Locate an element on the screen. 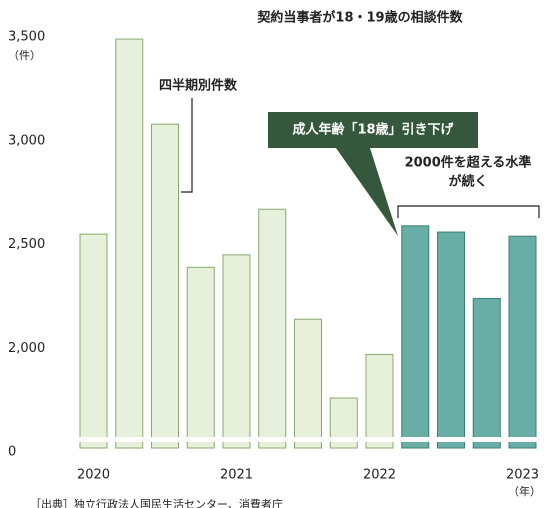 The width and height of the screenshot is (544, 508). x-unit: （年） is located at coordinates (524, 491).